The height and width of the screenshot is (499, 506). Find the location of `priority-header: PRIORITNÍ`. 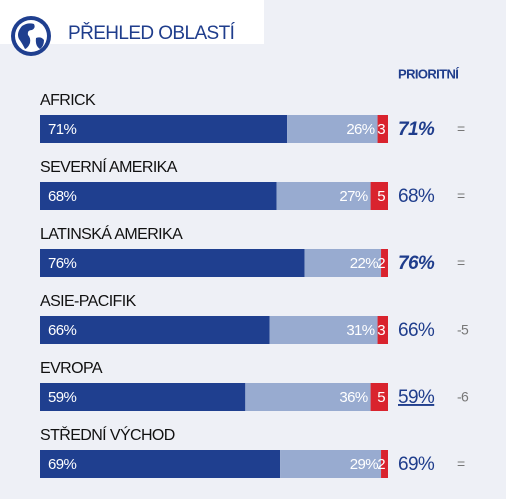

priority-header: PRIORITNÍ is located at coordinates (428, 73).